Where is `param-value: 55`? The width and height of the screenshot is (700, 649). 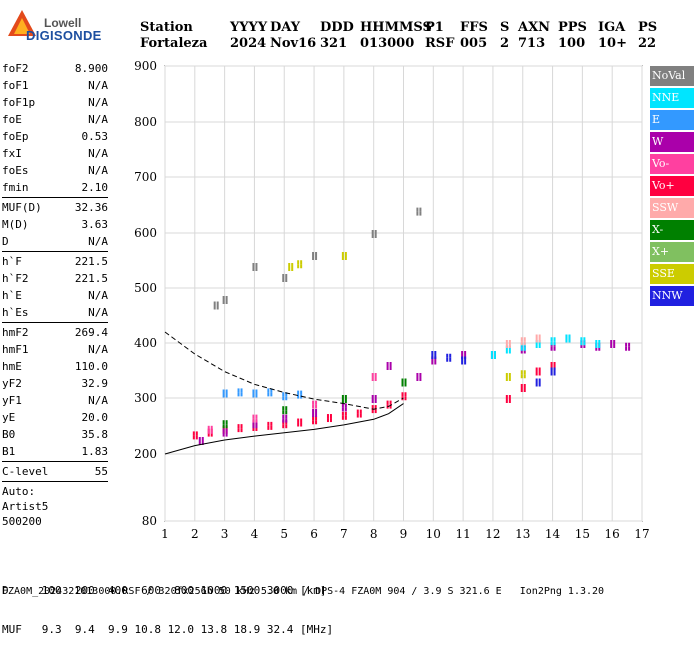
param-value: 55 is located at coordinates (101, 471).